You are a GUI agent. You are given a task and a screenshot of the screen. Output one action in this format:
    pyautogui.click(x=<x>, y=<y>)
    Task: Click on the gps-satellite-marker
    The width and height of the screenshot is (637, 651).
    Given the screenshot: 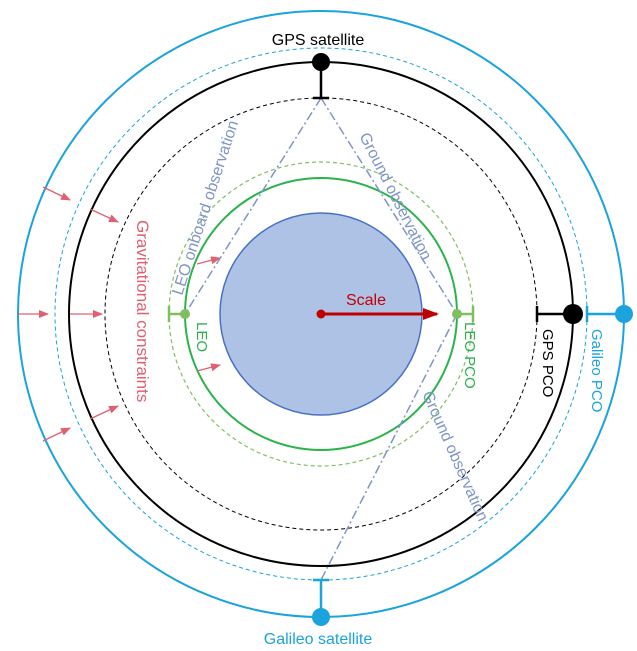 What is the action you would take?
    pyautogui.click(x=321, y=76)
    